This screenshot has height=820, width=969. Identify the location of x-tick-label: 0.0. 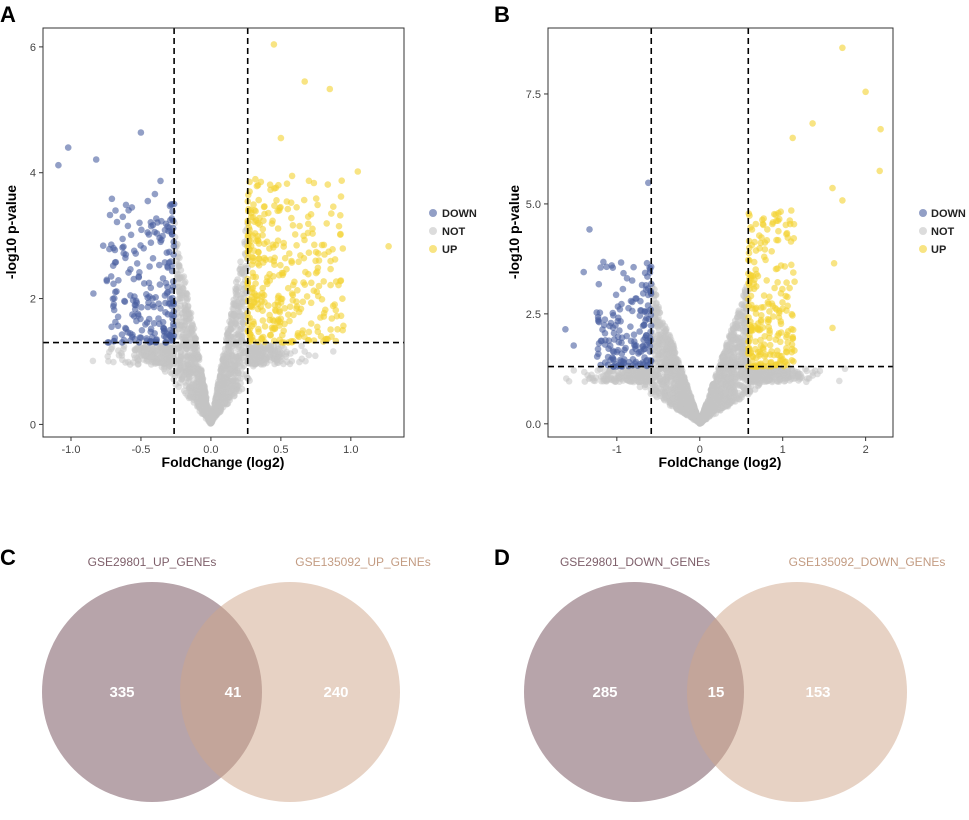
(210, 450).